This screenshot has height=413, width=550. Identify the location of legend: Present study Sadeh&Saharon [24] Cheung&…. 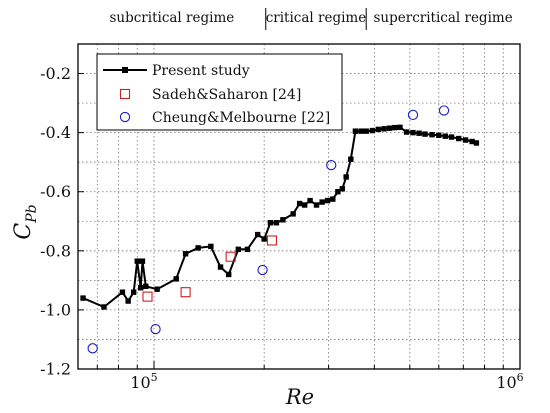
(219, 92).